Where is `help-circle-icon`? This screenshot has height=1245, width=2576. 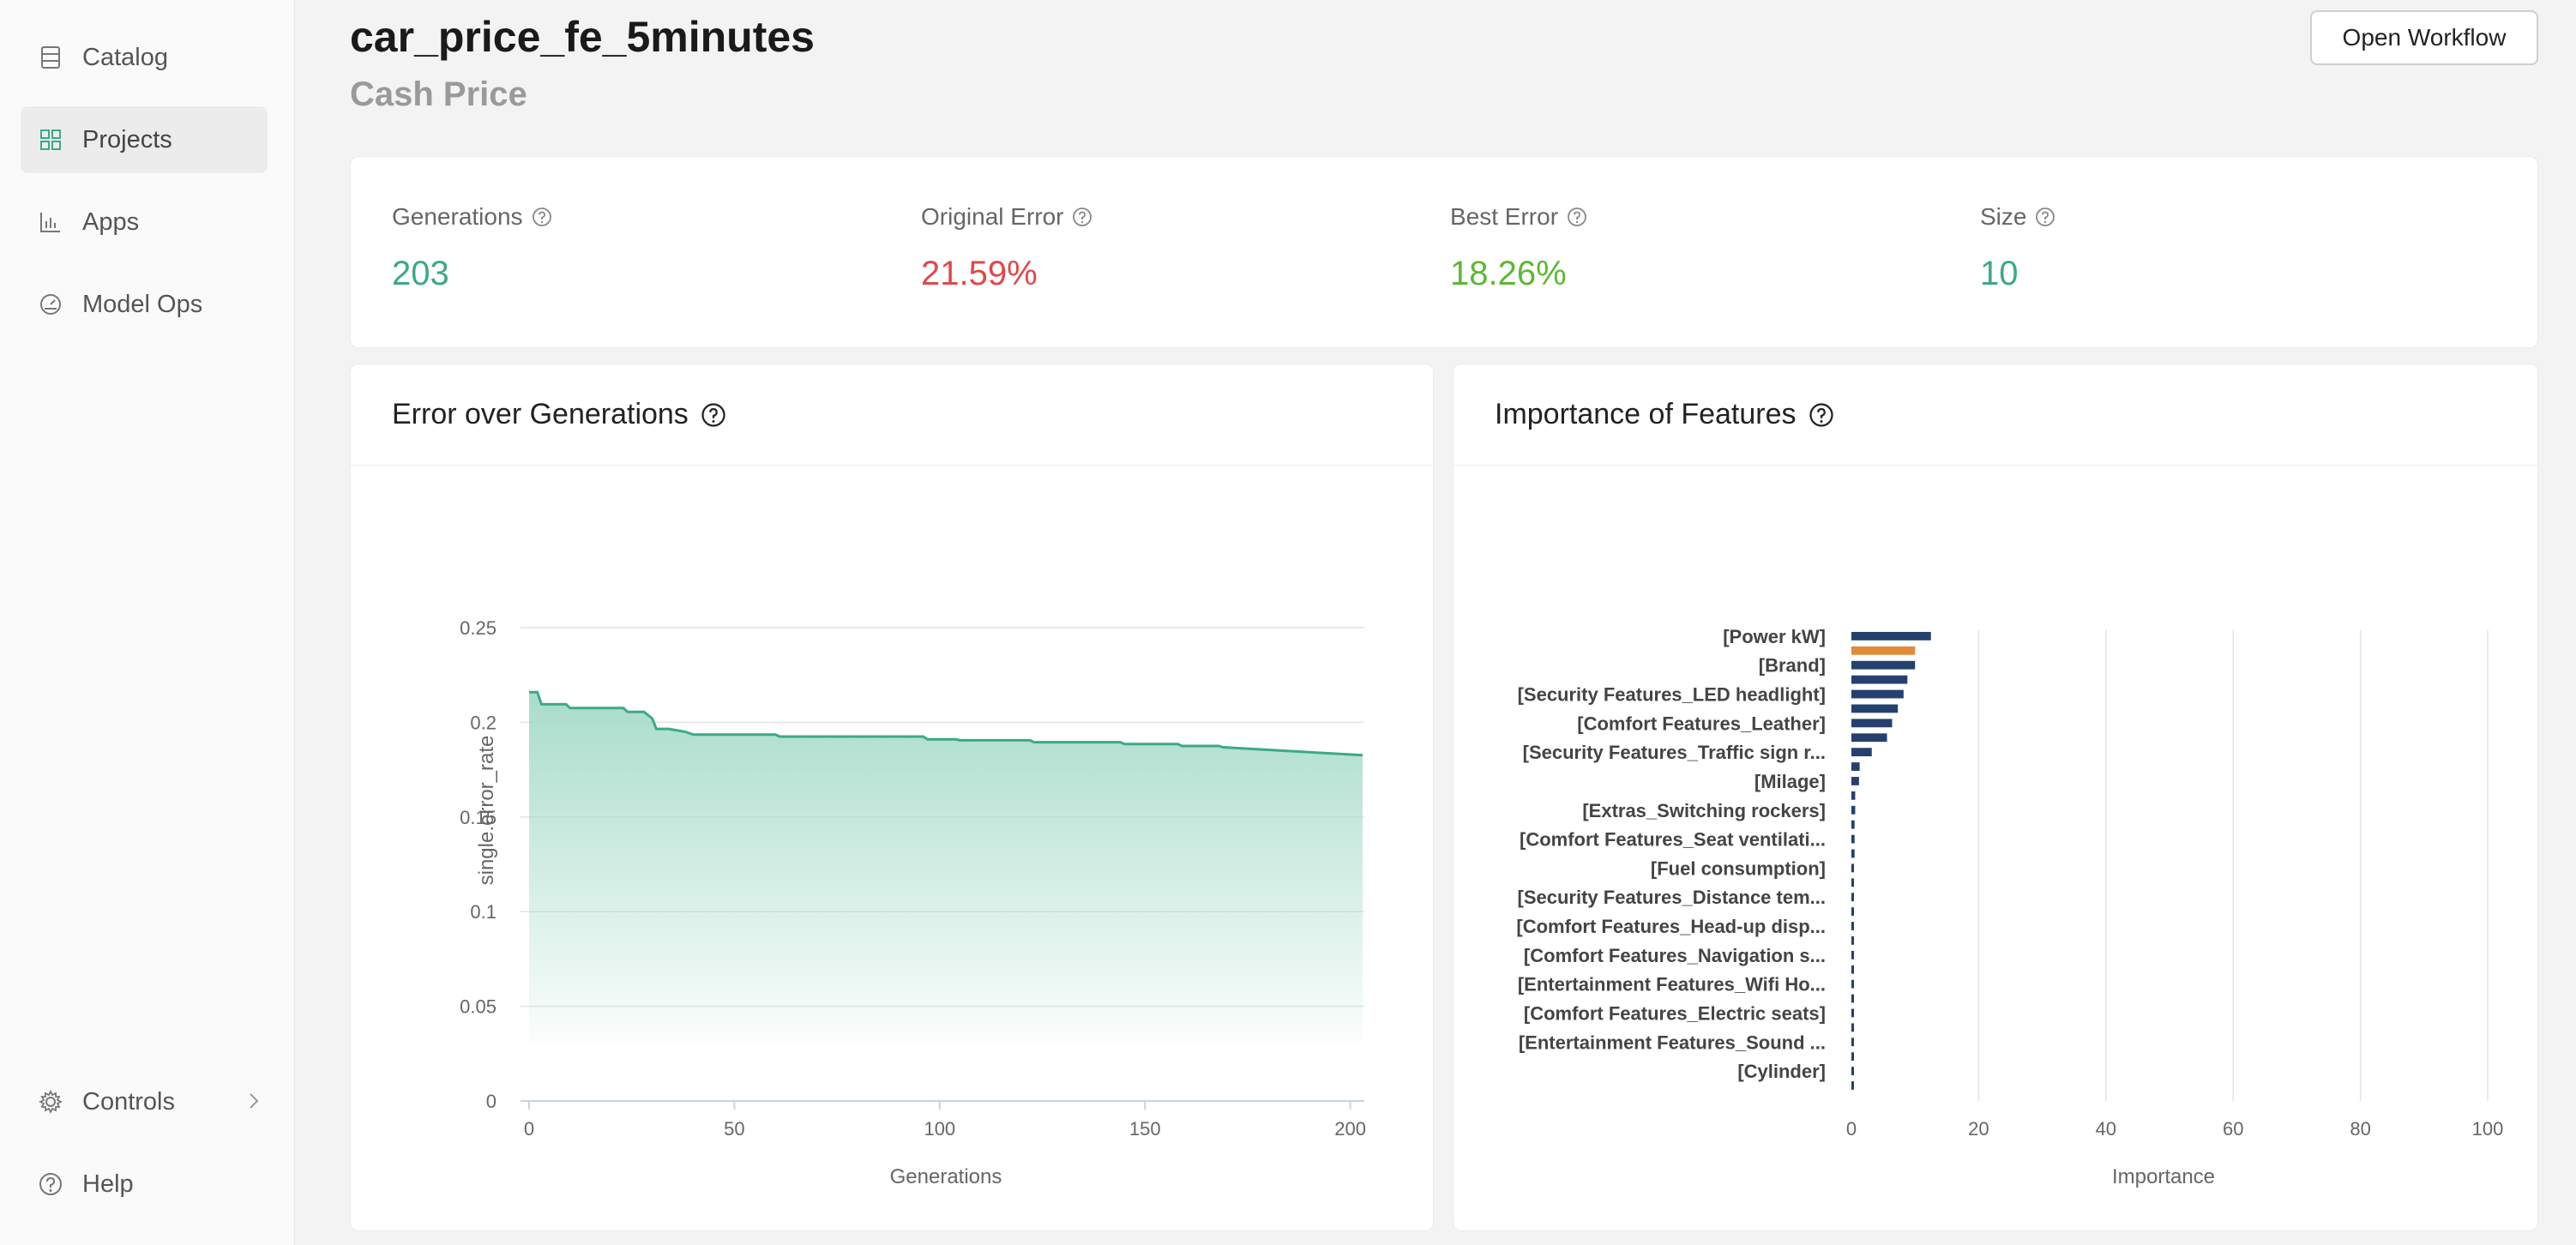 help-circle-icon is located at coordinates (50, 1184).